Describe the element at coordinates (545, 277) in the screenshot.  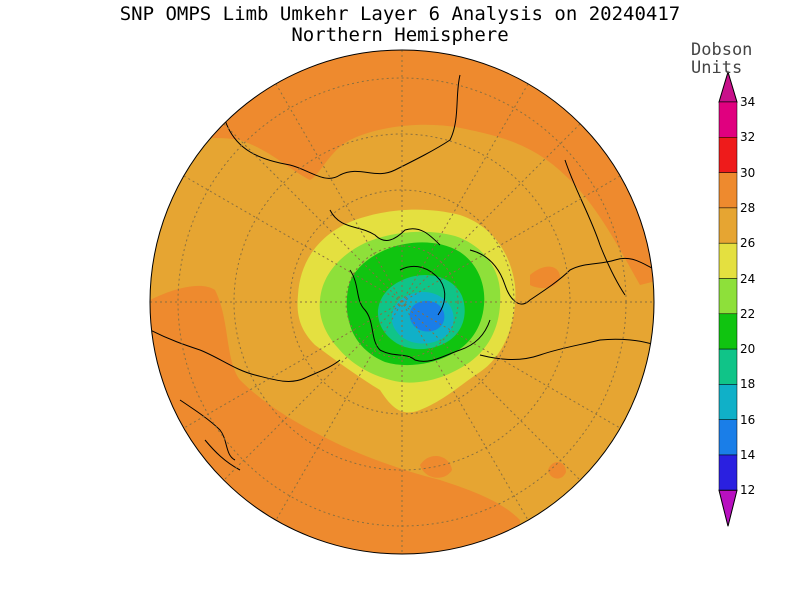
I see `field-30-32-east-a` at that location.